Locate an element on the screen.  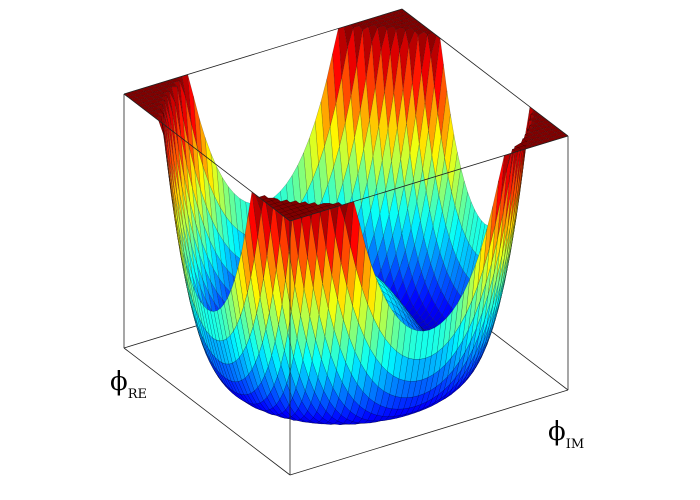
y-axis-label: ϕIM is located at coordinates (566, 434).